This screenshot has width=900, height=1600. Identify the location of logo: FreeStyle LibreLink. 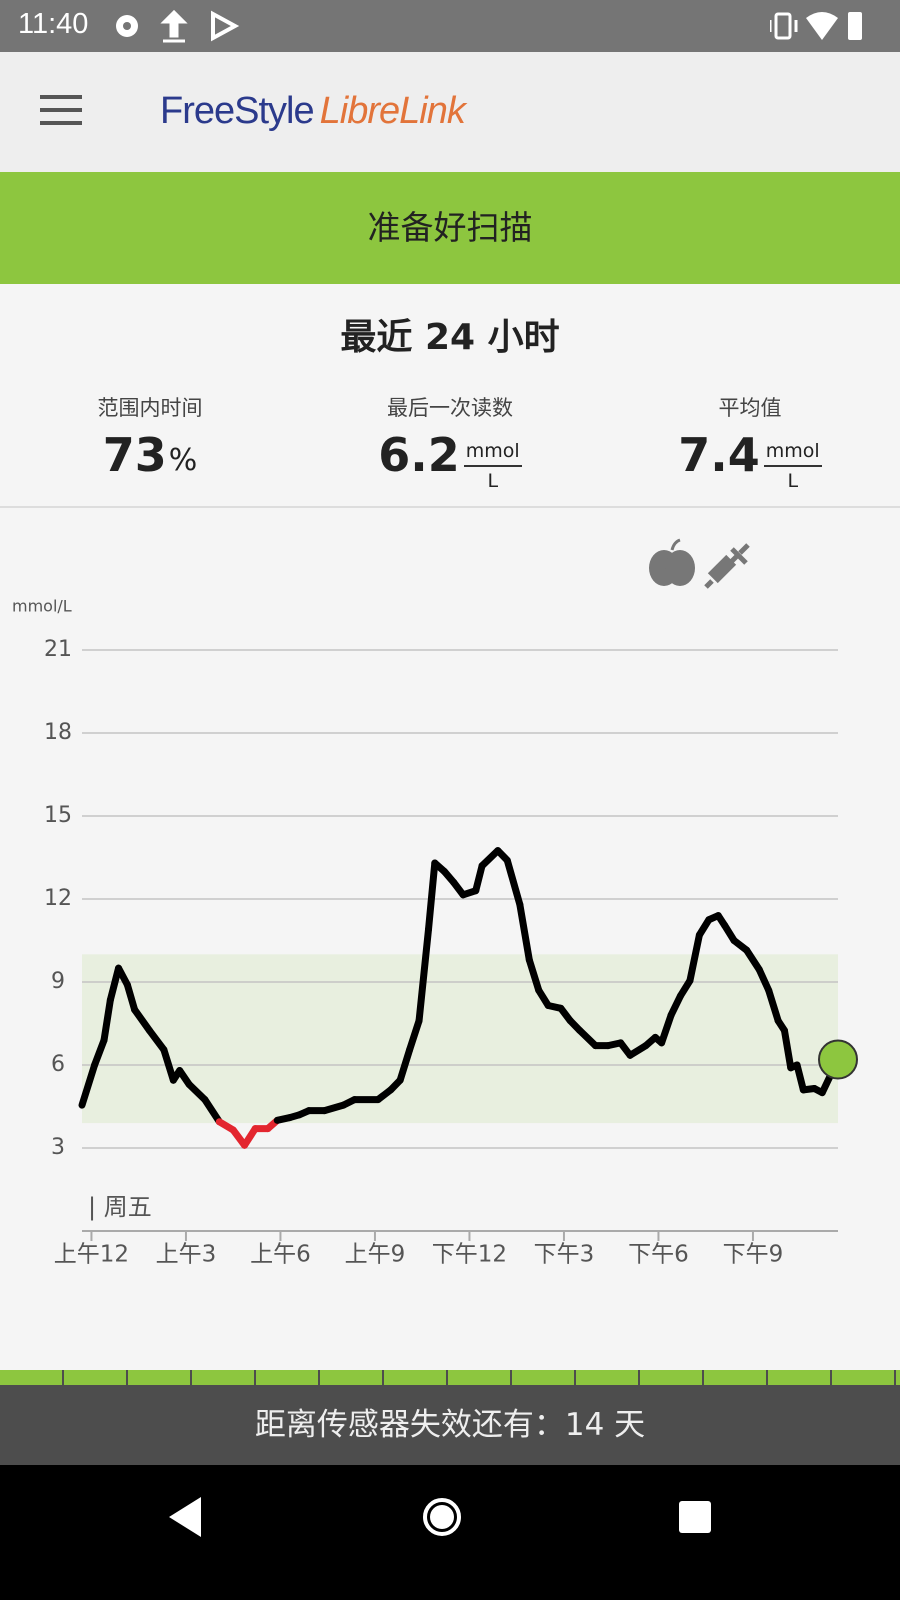
(313, 111).